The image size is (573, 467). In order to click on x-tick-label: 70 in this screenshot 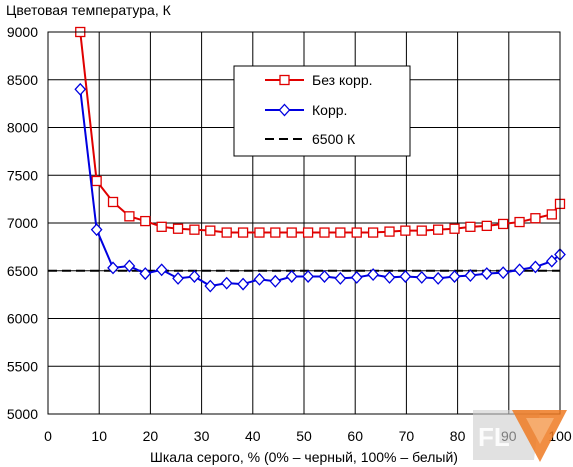, I will do `click(407, 436)`.